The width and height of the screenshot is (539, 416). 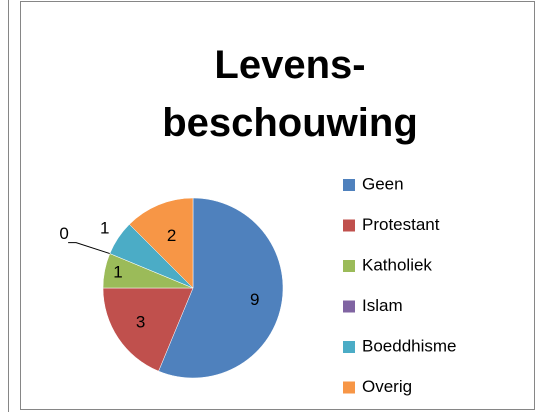 I want to click on legend-label: Boeddhisme, so click(x=409, y=345).